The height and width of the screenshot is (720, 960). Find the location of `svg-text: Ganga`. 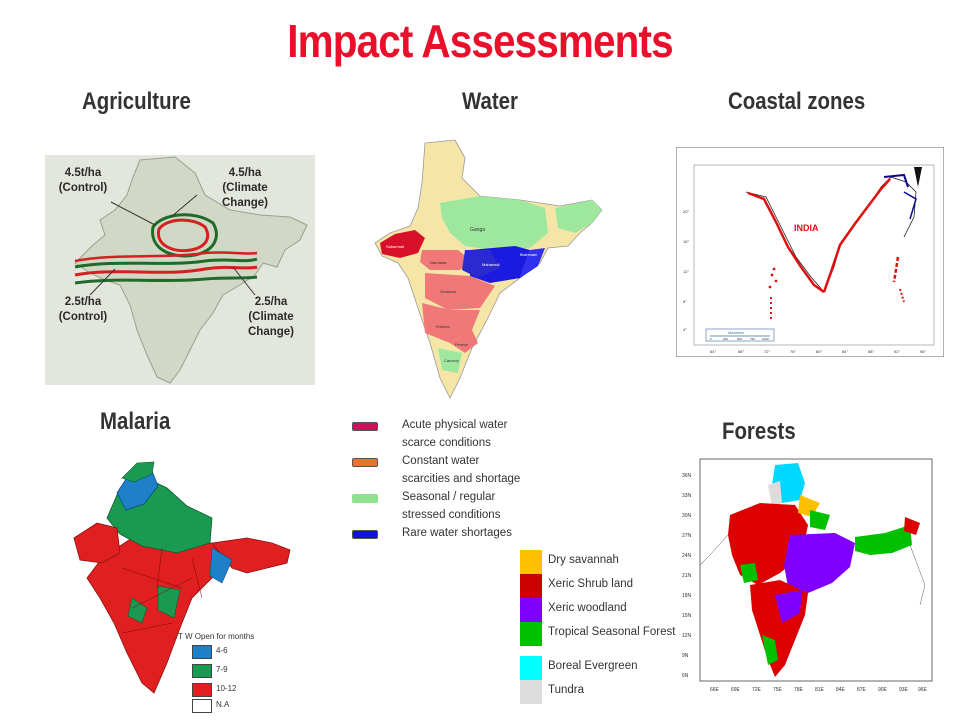

svg-text: Ganga is located at coordinates (477, 230).